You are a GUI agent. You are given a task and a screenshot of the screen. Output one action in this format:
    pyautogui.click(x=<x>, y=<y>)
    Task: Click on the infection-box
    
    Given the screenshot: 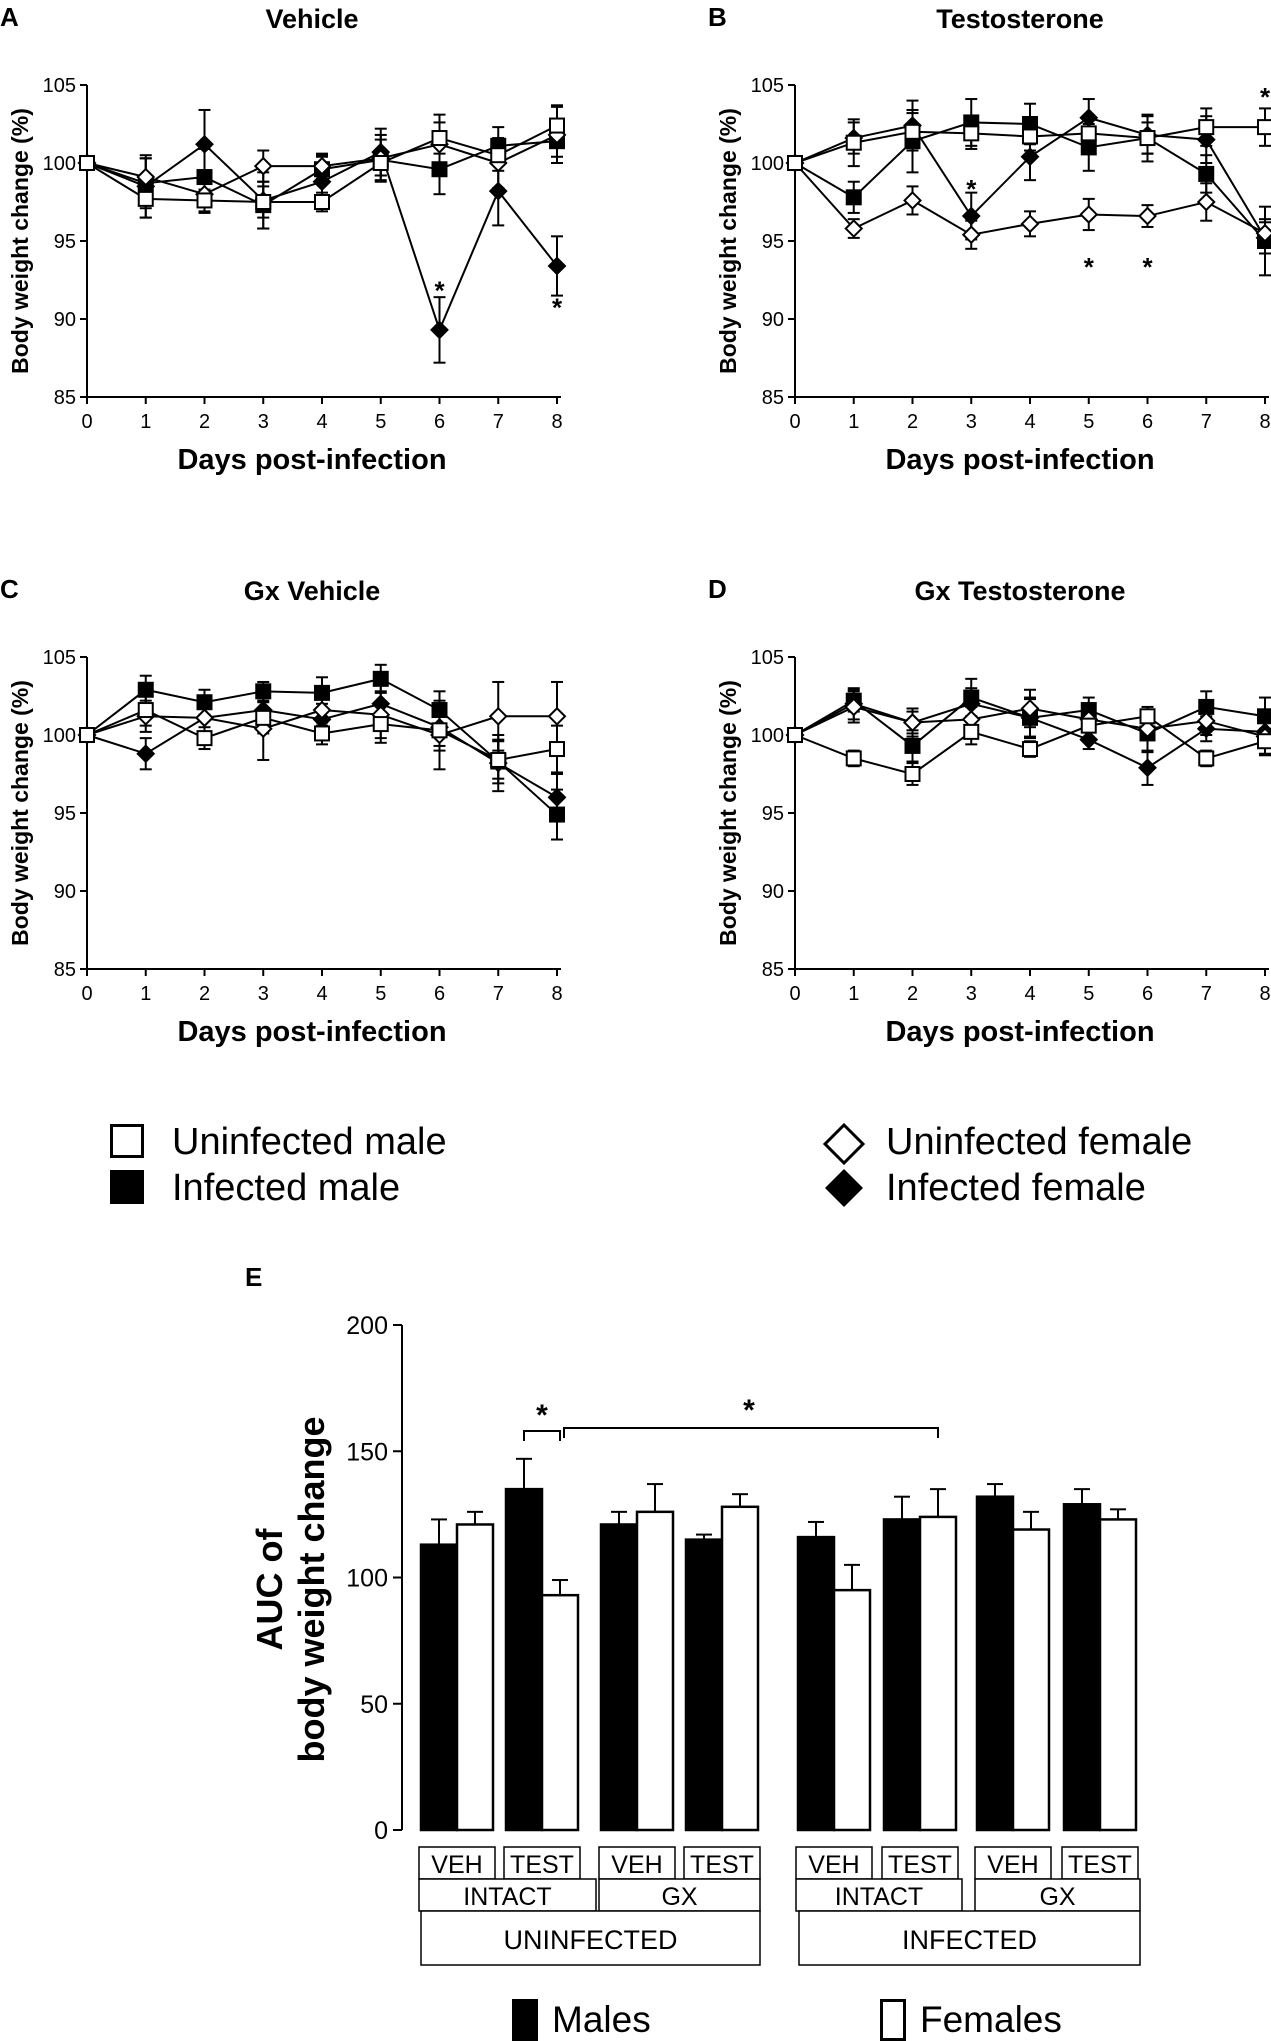 What is the action you would take?
    pyautogui.click(x=969, y=1938)
    